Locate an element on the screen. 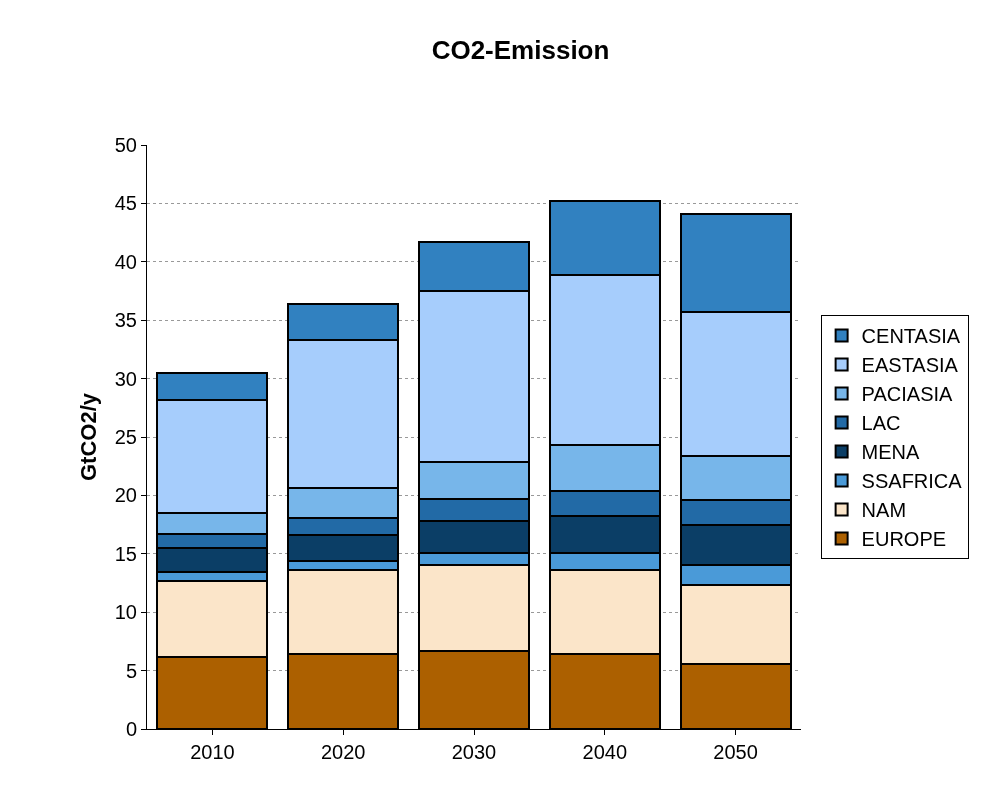 Image resolution: width=1001 pixels, height=812 pixels. legend-label: MENA is located at coordinates (891, 452).